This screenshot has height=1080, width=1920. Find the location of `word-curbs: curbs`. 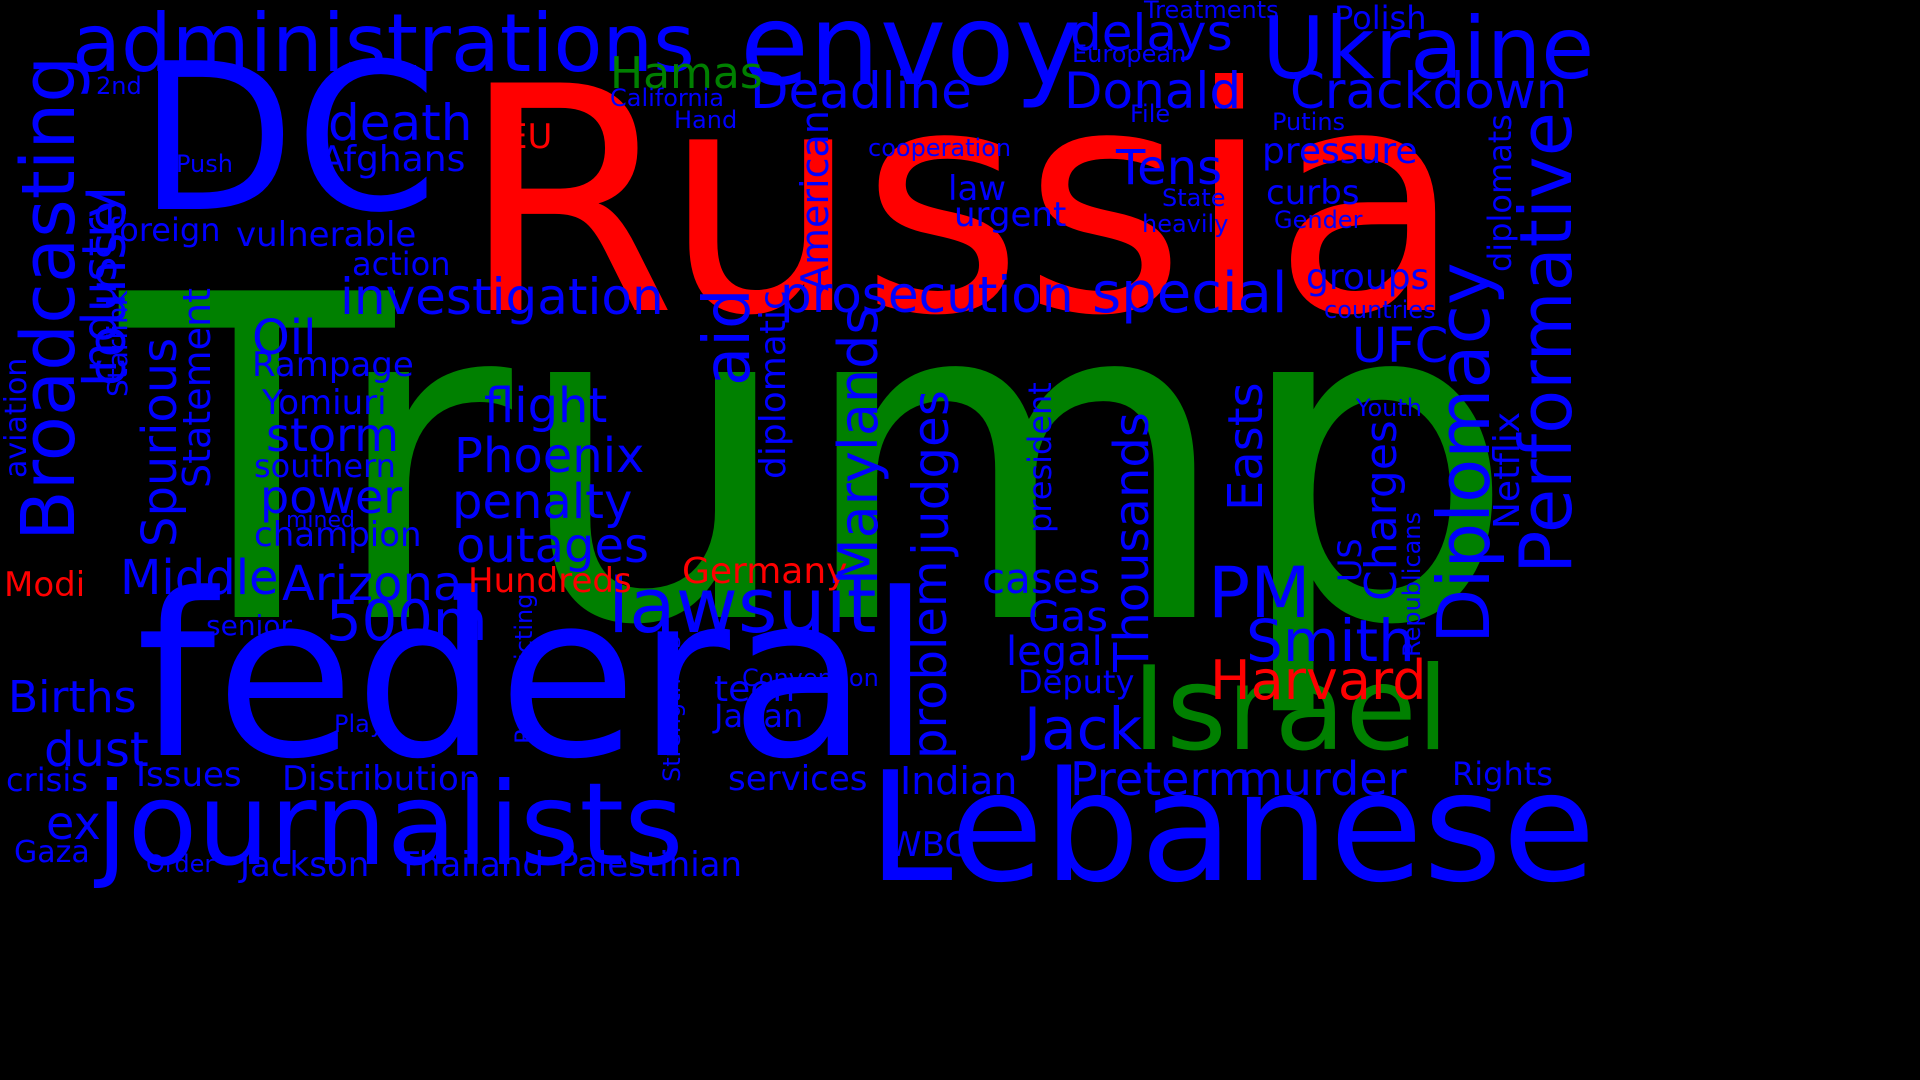

word-curbs: curbs is located at coordinates (1313, 193).